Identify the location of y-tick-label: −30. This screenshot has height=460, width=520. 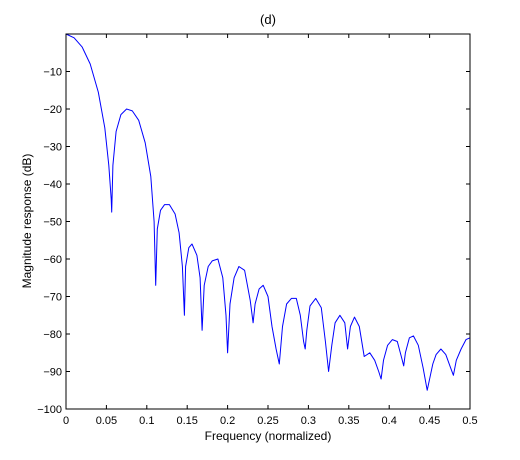
(52, 148).